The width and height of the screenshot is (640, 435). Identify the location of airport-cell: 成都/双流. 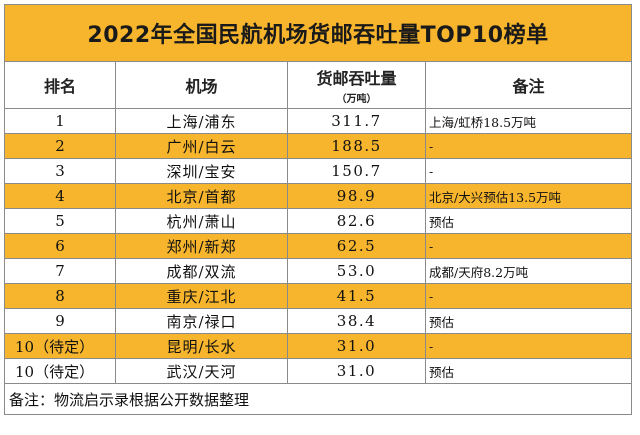
(201, 271).